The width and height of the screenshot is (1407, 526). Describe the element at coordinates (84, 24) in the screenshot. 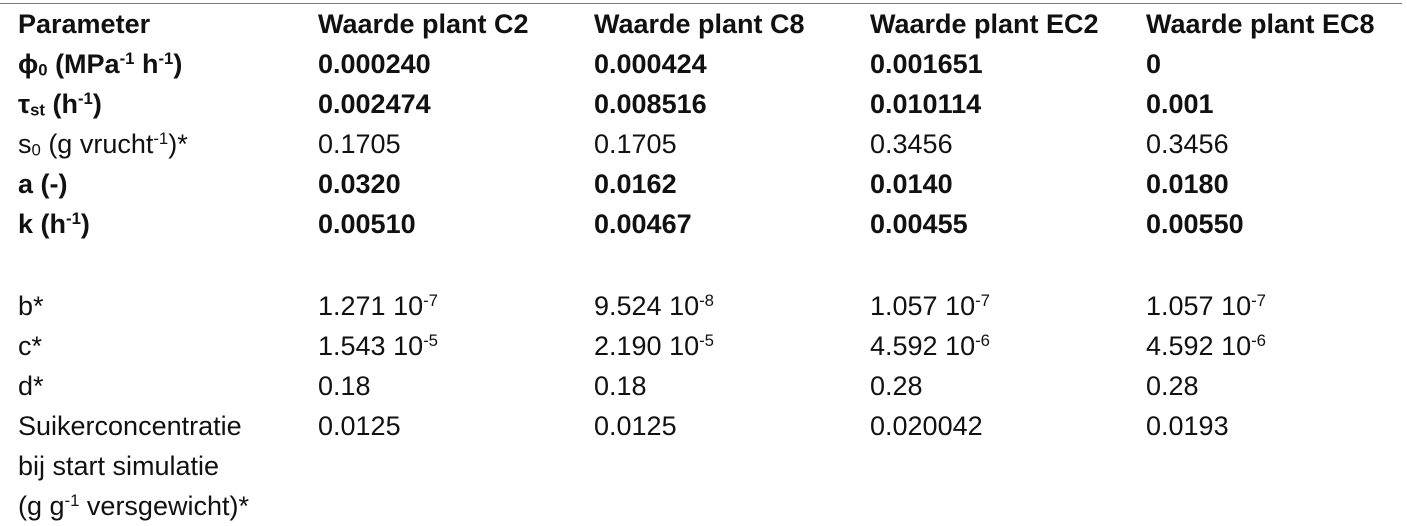

I see `header-parameter: Parameter` at that location.